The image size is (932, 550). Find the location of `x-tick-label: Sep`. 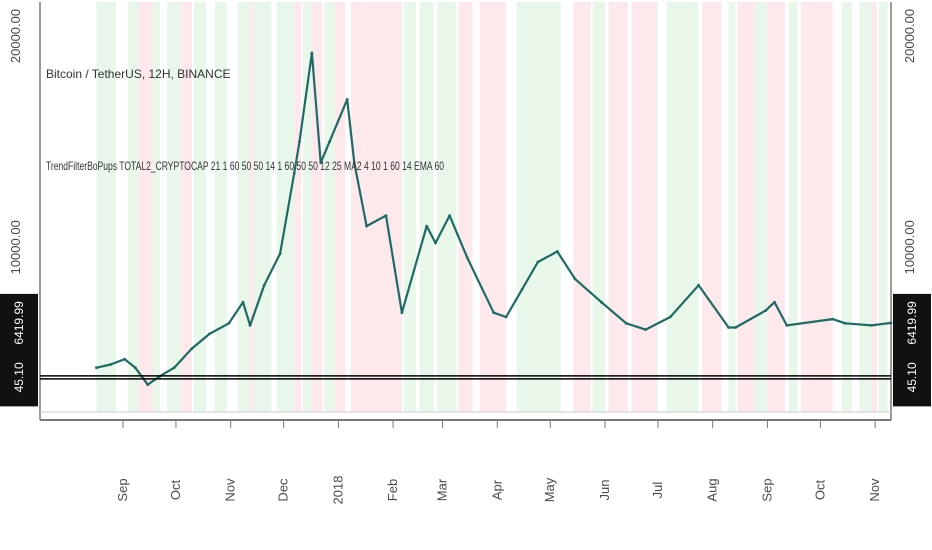

x-tick-label: Sep is located at coordinates (122, 489).